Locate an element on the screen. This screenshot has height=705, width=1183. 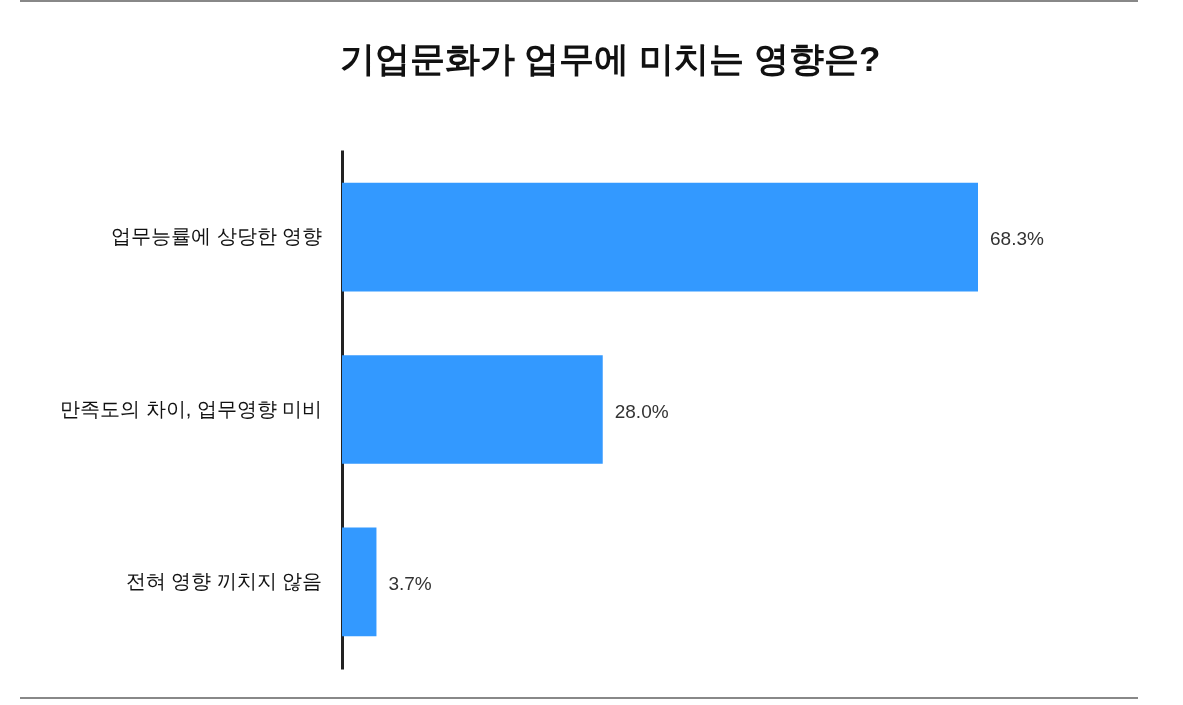
data-label: 28.0% is located at coordinates (641, 411).